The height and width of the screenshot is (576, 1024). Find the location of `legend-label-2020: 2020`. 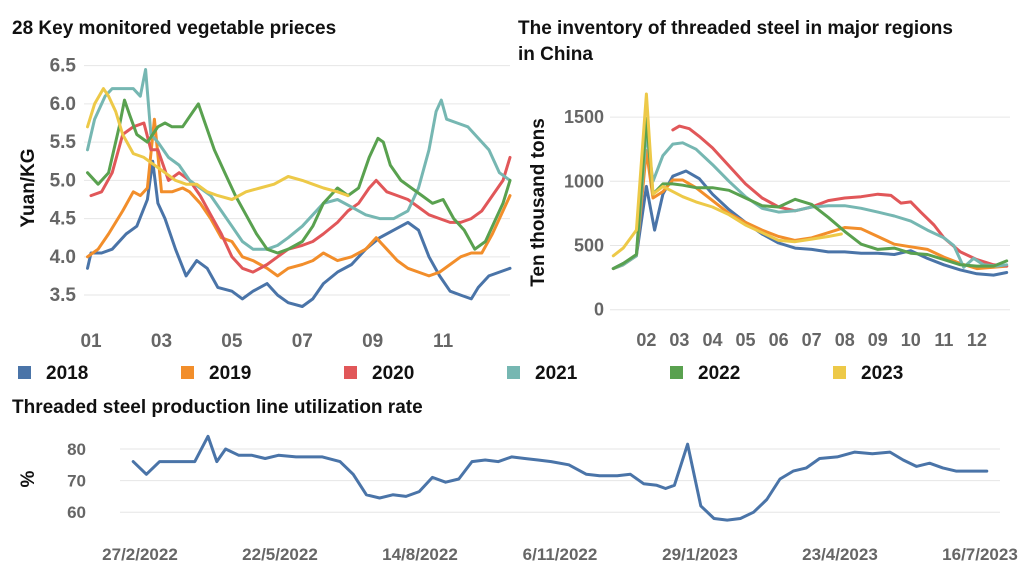

legend-label-2020: 2020 is located at coordinates (393, 373).